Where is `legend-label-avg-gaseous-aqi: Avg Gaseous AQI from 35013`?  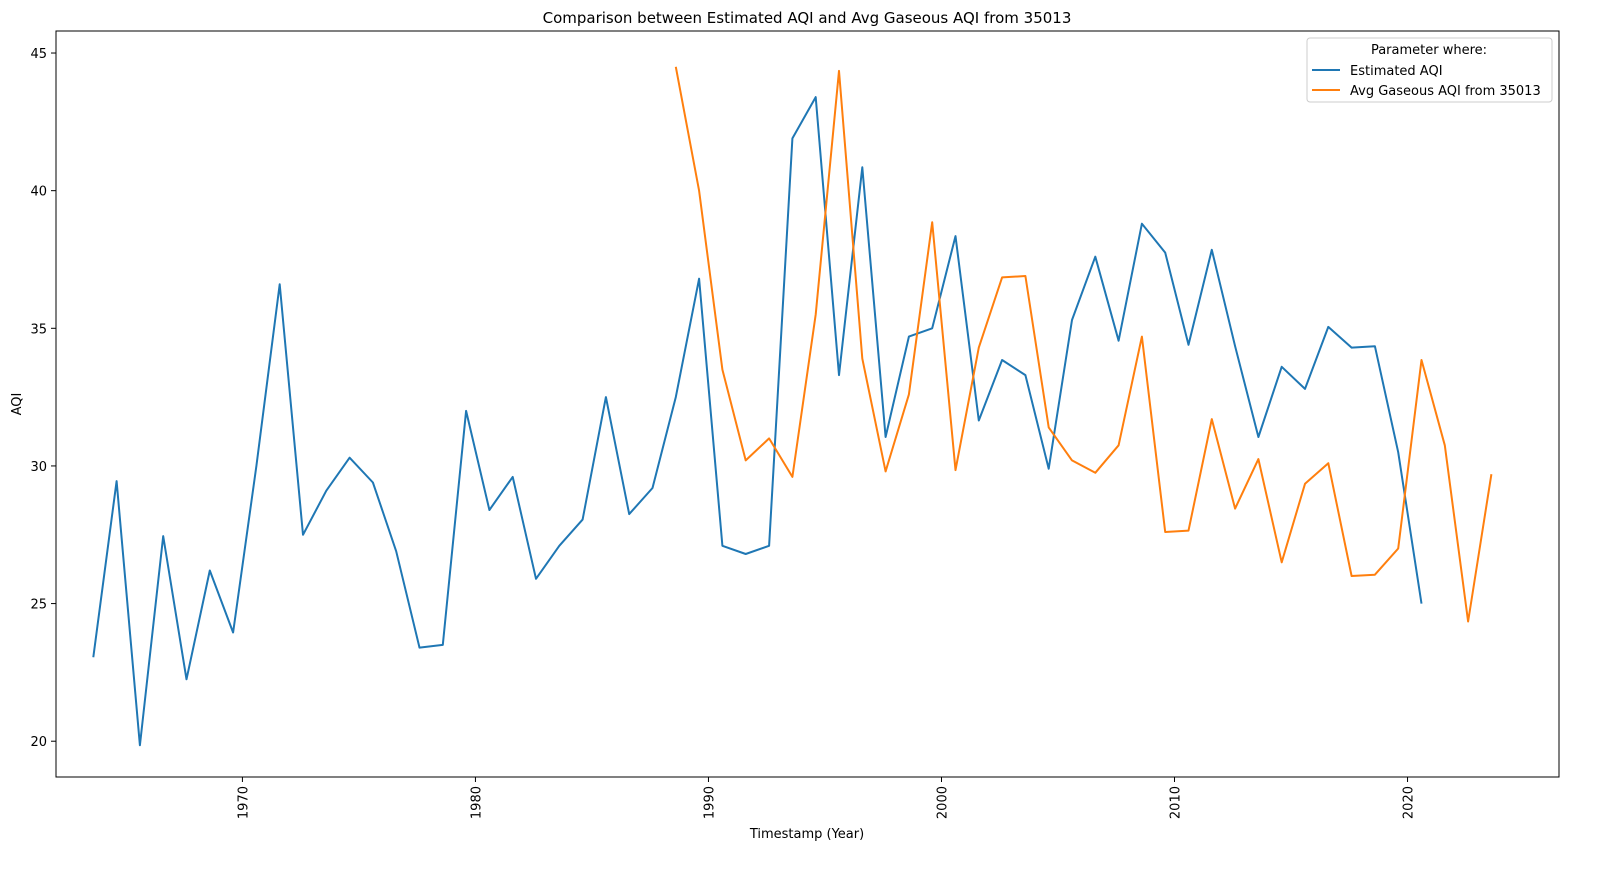 legend-label-avg-gaseous-aqi: Avg Gaseous AQI from 35013 is located at coordinates (1445, 91).